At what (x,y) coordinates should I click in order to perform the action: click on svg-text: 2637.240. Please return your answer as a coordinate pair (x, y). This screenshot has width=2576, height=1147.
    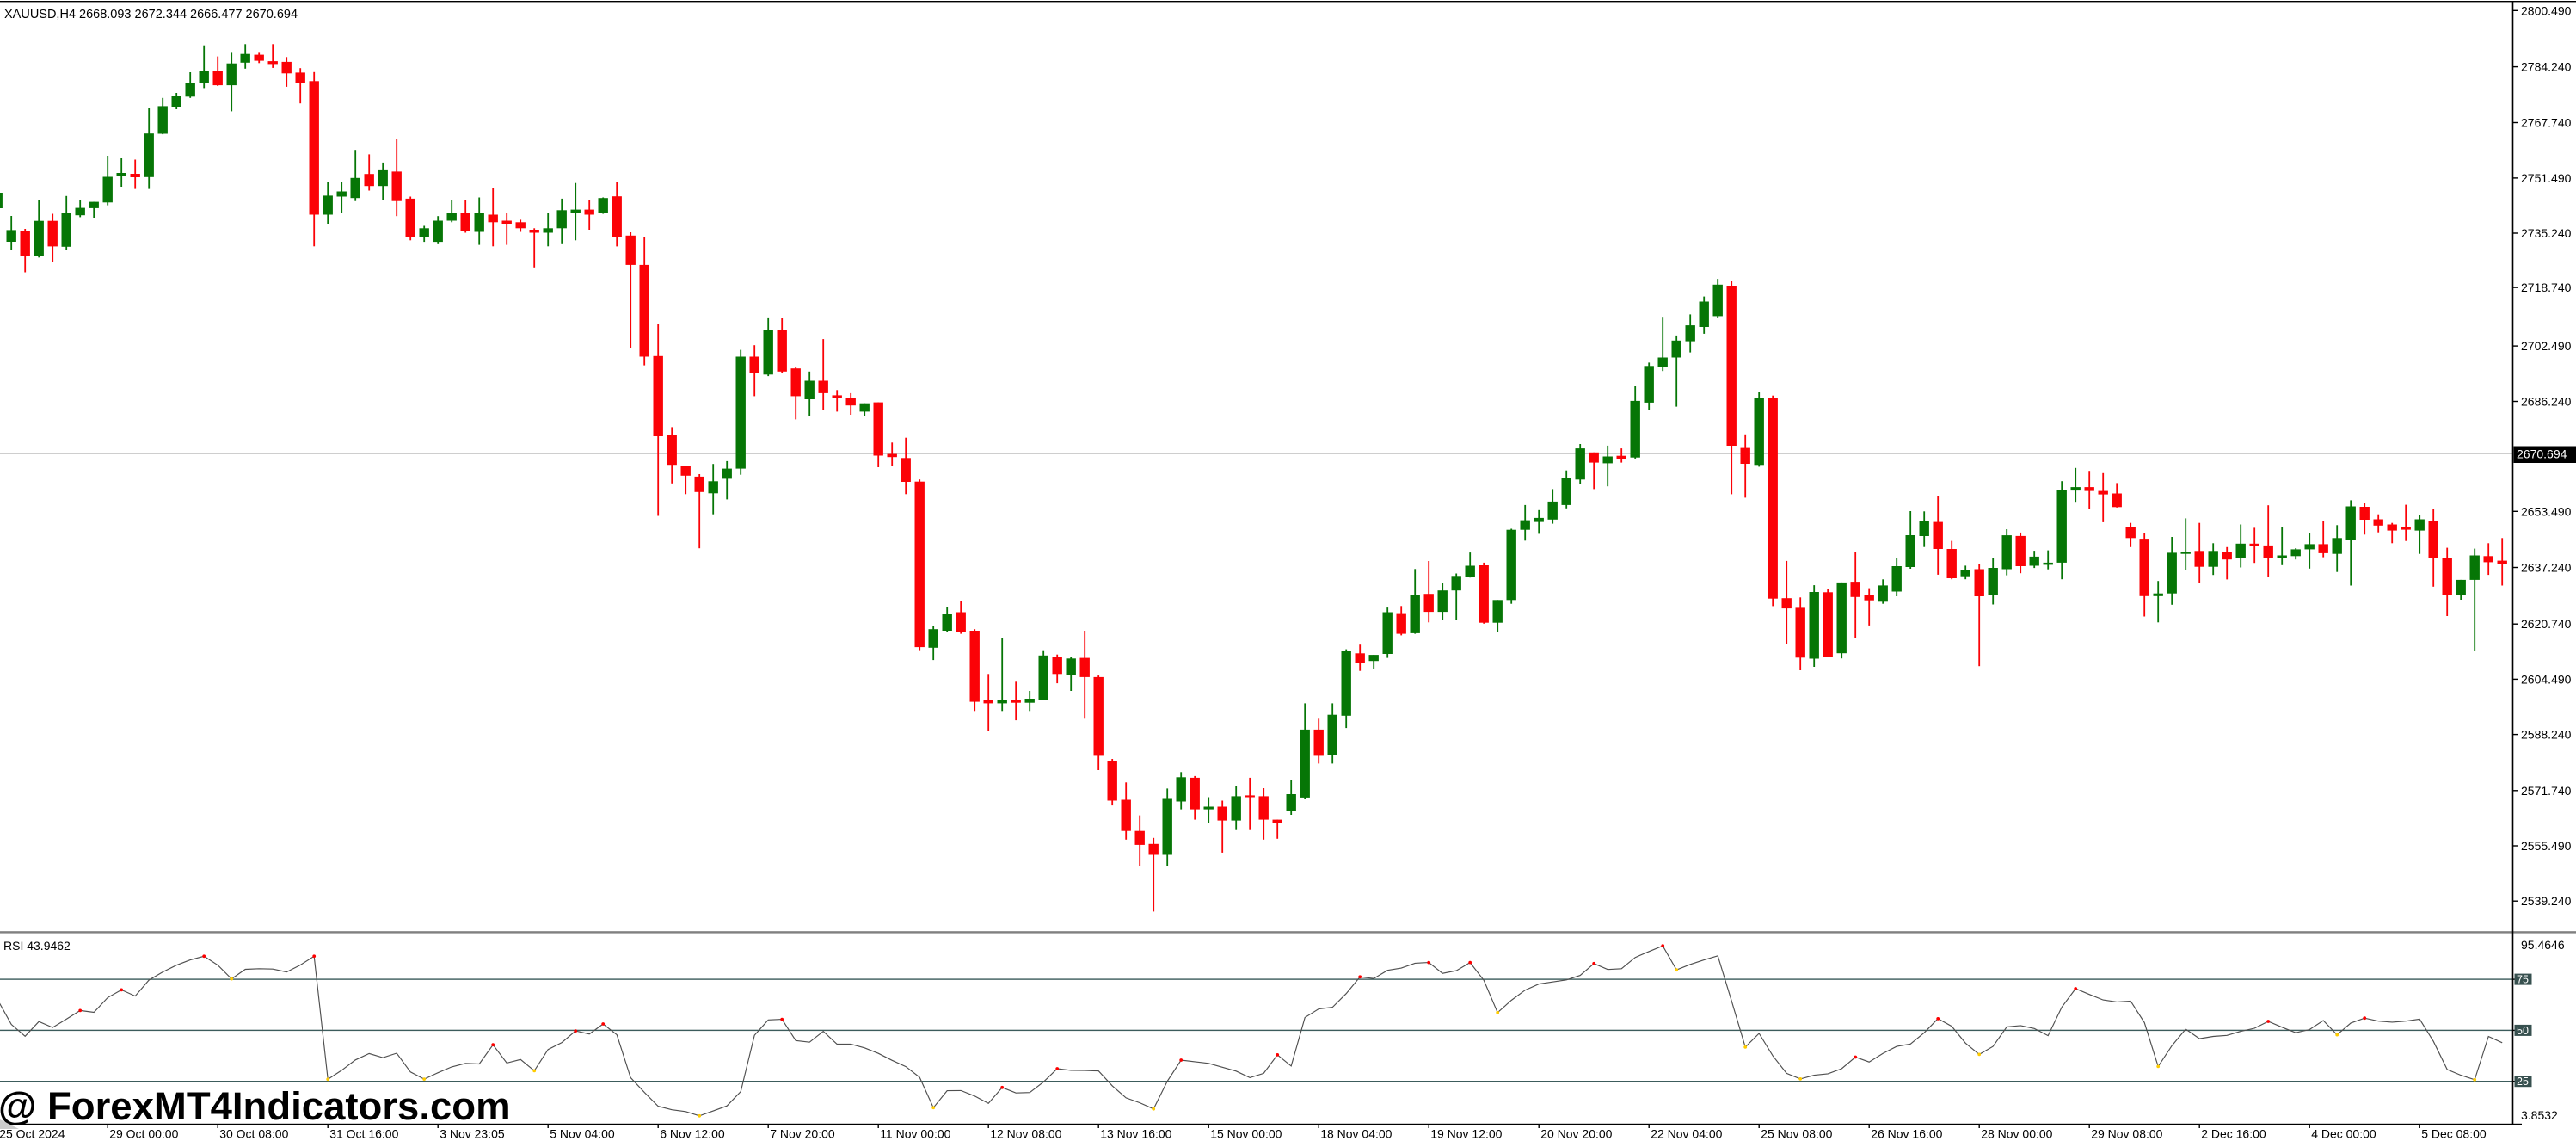
    Looking at the image, I should click on (2546, 568).